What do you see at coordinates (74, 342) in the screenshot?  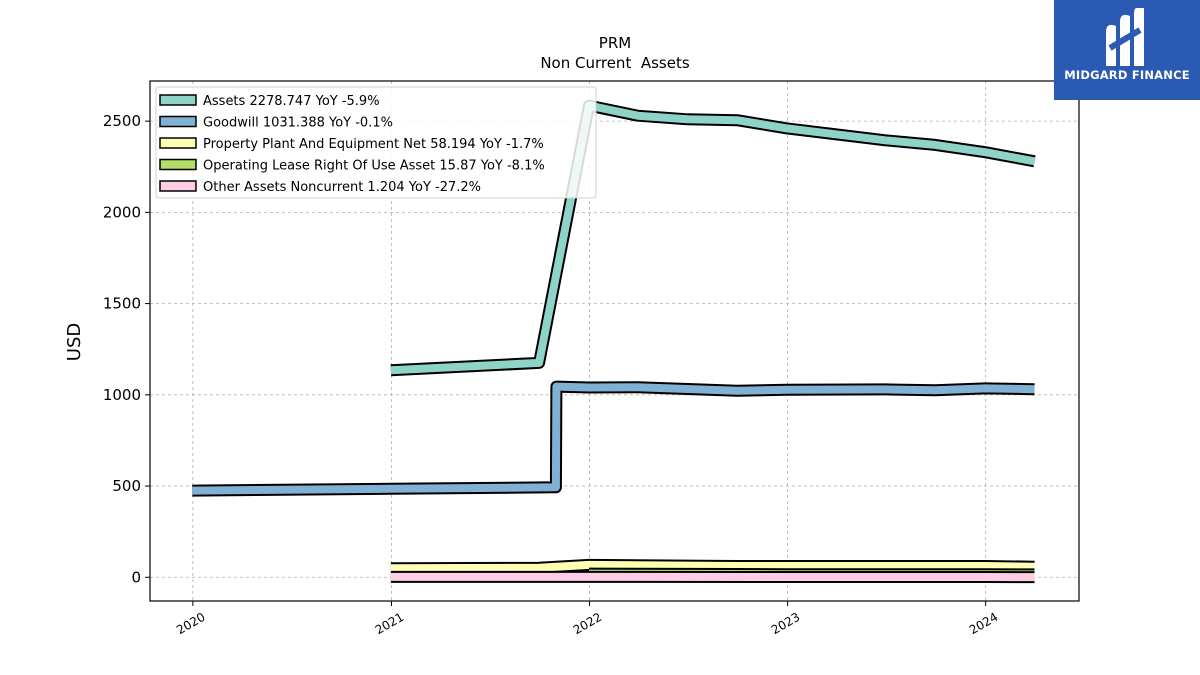 I see `y-axis-label: USD` at bounding box center [74, 342].